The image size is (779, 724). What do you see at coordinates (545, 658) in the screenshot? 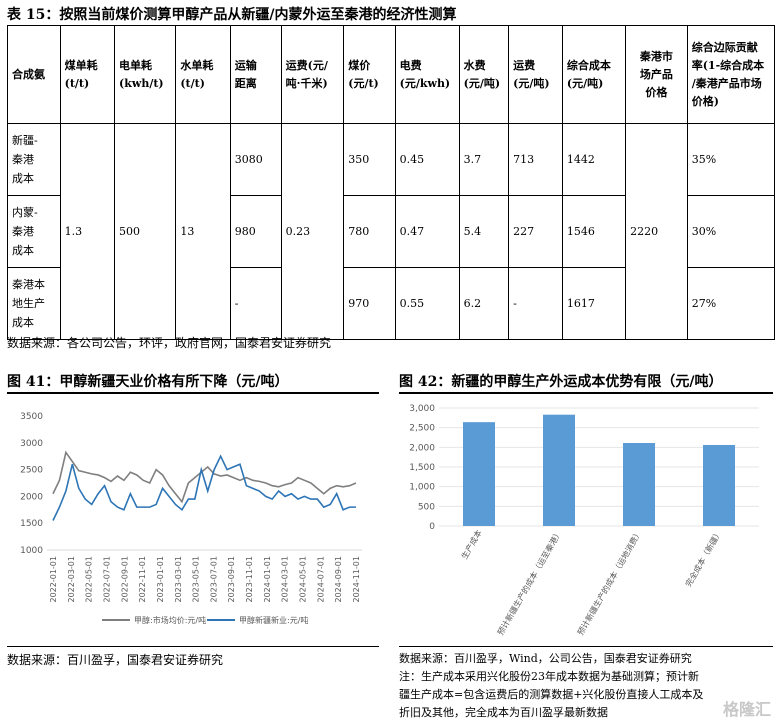
I see `fig42-source-line: 数据来源：百川盈孚，Wind，公司公告，国泰君安证券研究` at bounding box center [545, 658].